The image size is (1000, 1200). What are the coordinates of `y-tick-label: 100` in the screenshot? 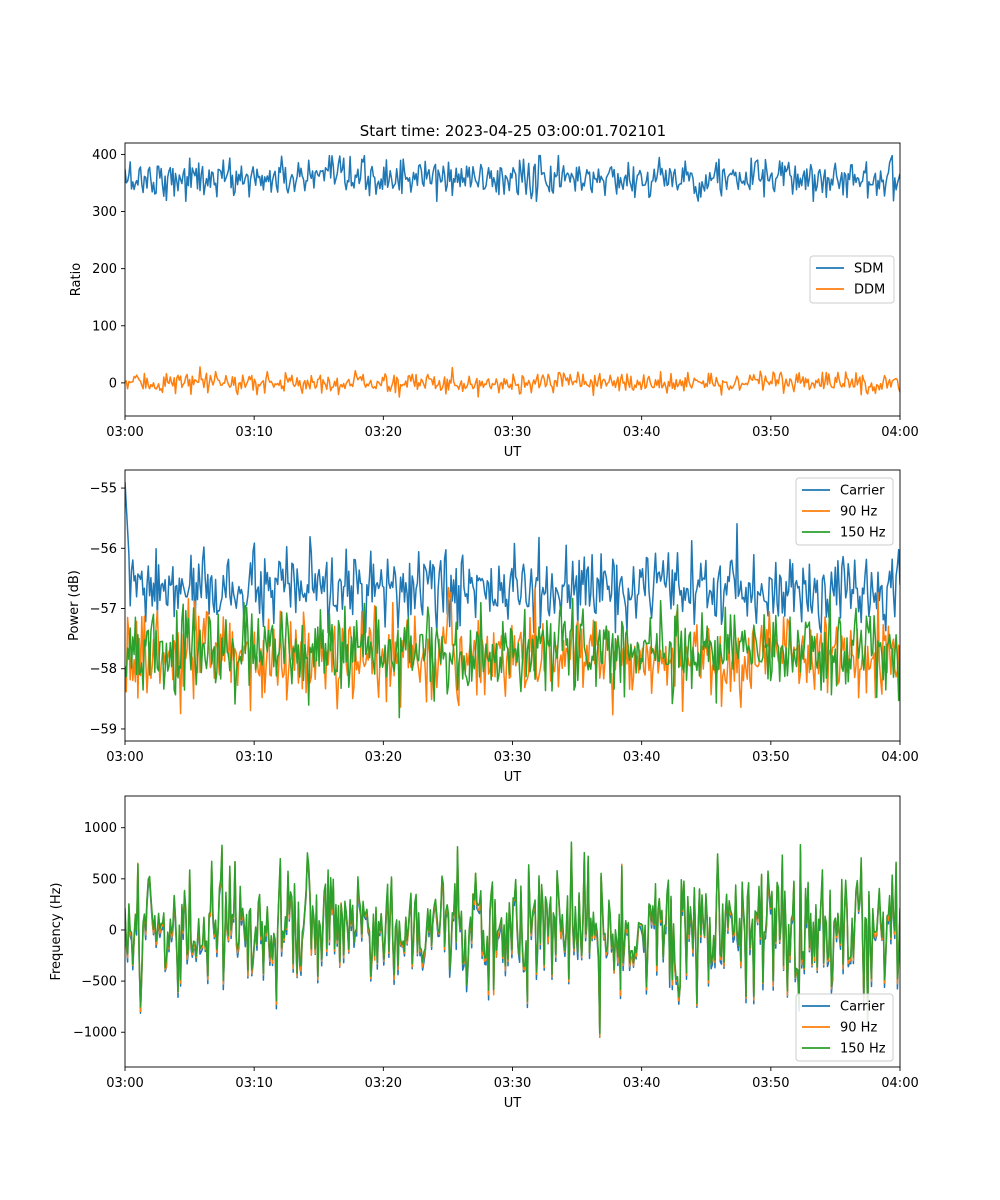 It's located at (104, 326).